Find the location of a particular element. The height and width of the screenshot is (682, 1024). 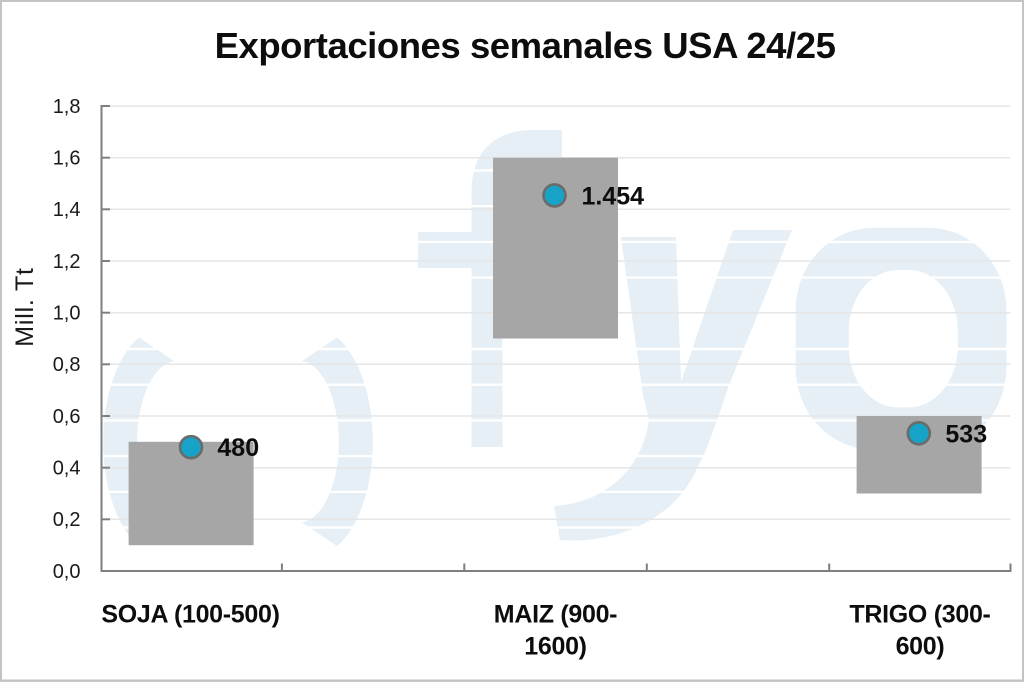

svg-text: 0,2 is located at coordinates (67, 520).